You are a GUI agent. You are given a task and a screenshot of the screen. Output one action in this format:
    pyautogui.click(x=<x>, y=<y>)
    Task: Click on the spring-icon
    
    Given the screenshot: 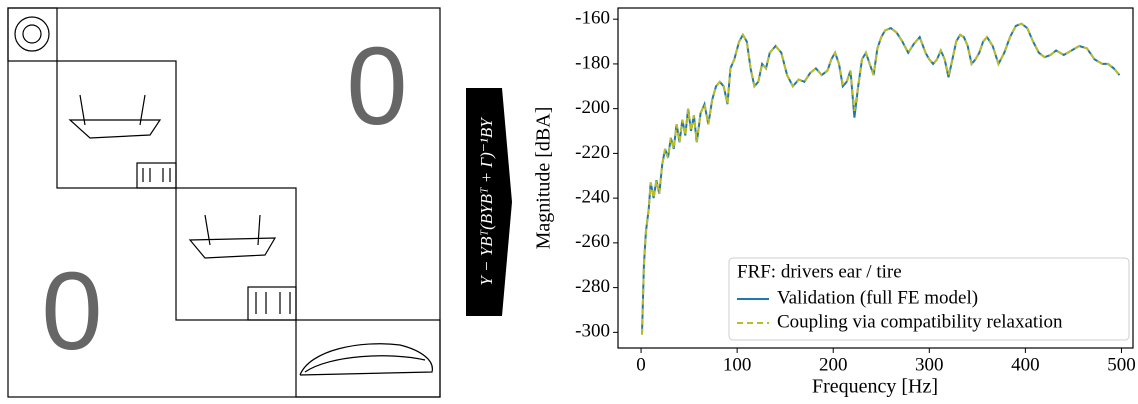 What is the action you would take?
    pyautogui.click(x=216, y=241)
    